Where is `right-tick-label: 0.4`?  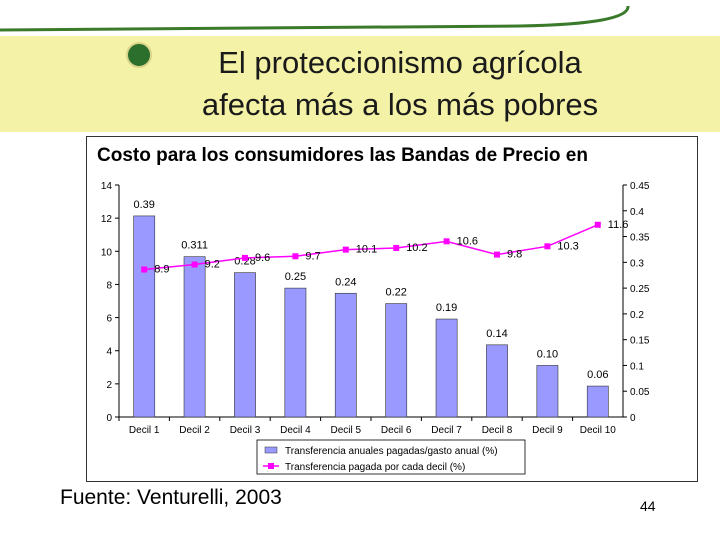 right-tick-label: 0.4 is located at coordinates (637, 212).